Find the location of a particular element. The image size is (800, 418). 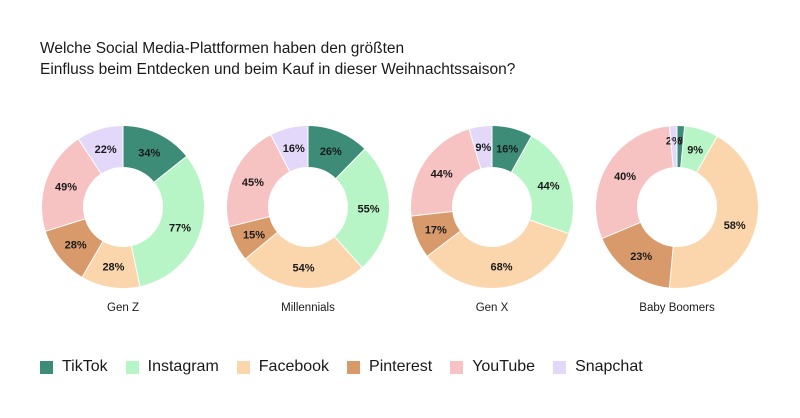

legend-item-pinterest: Pinterest is located at coordinates (389, 367).